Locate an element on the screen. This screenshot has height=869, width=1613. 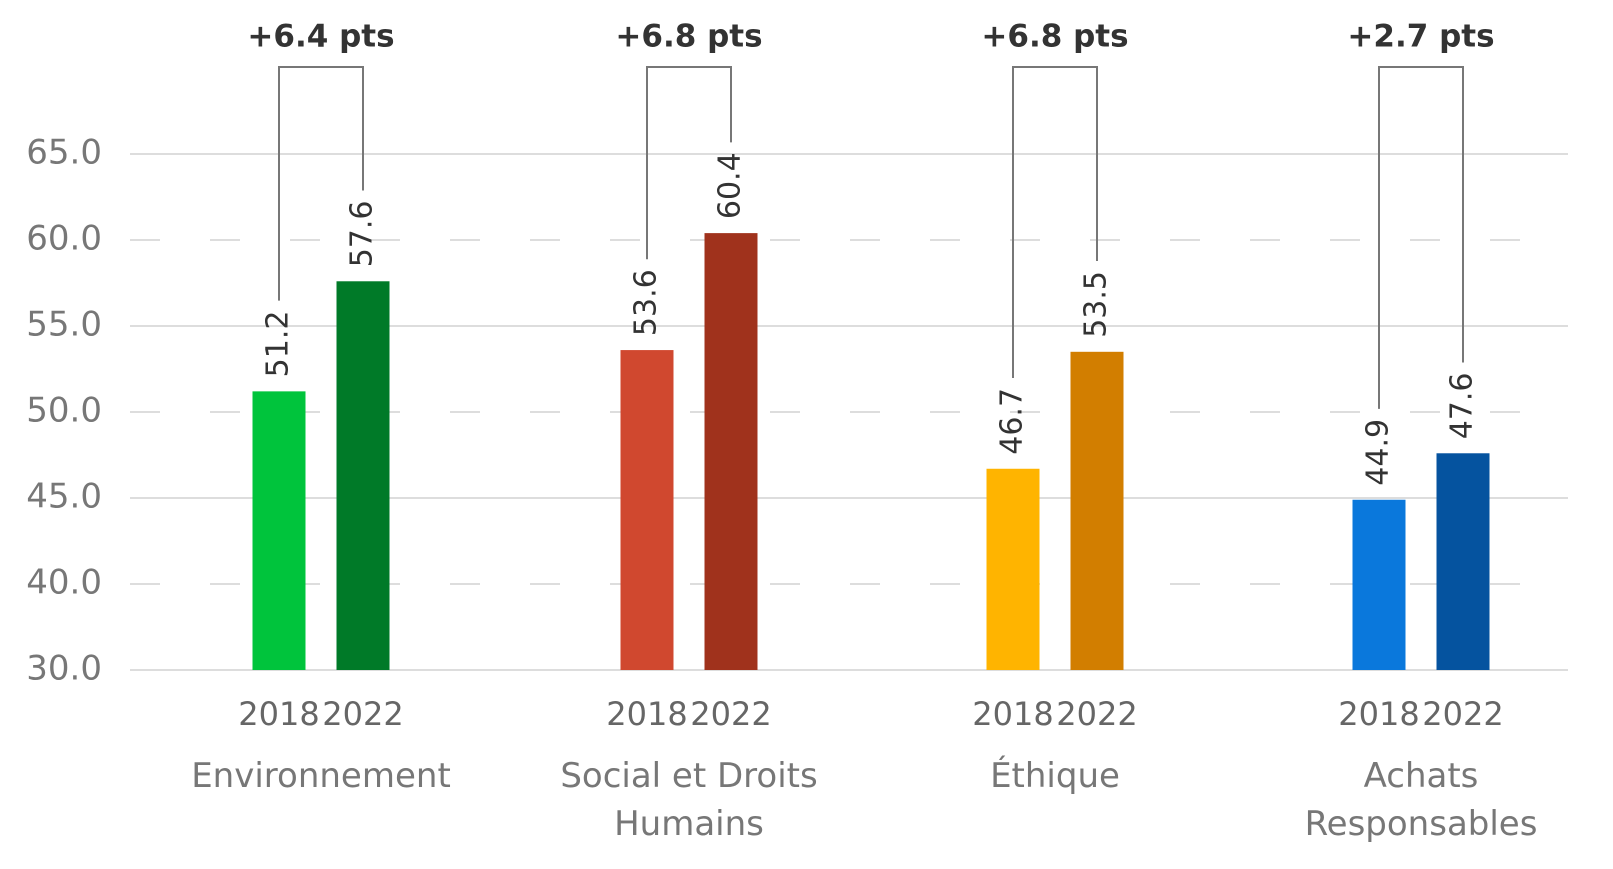
value-label: 51.2 is located at coordinates (278, 344).